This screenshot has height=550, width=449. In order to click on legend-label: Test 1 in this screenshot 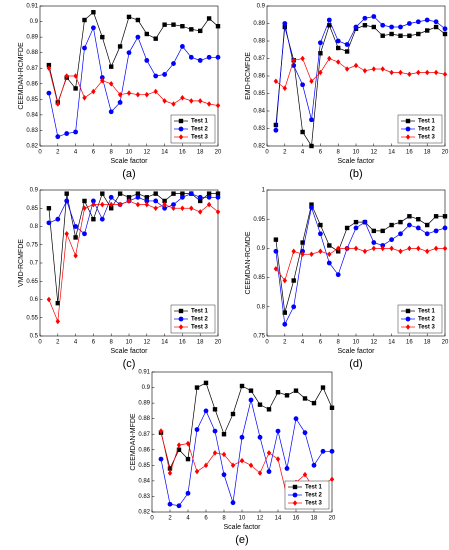, I will do `click(314, 488)`.